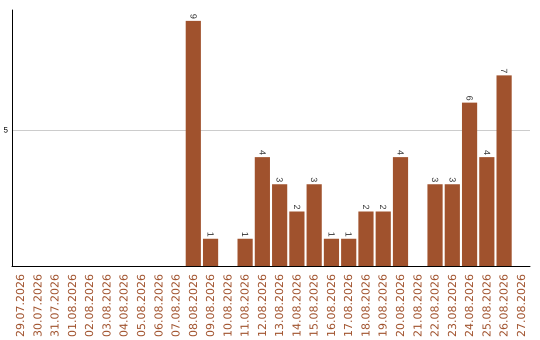 The height and width of the screenshot is (340, 540). Describe the element at coordinates (141, 306) in the screenshot. I see `x-tick-label: 05.08.2026` at that location.